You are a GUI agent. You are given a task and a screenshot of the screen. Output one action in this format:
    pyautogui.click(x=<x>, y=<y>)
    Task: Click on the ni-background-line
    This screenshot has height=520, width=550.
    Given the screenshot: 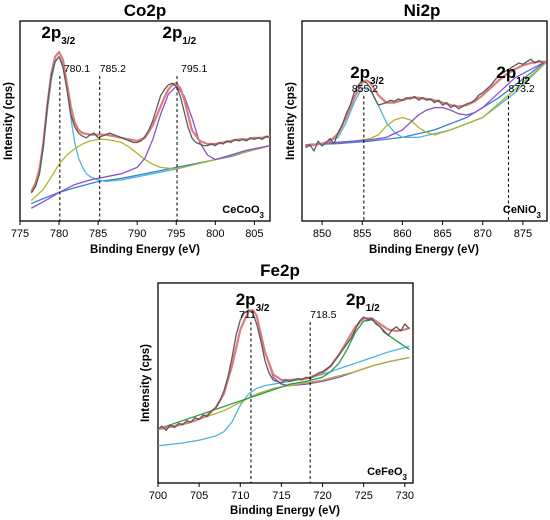 What is the action you would take?
    pyautogui.click(x=426, y=103)
    